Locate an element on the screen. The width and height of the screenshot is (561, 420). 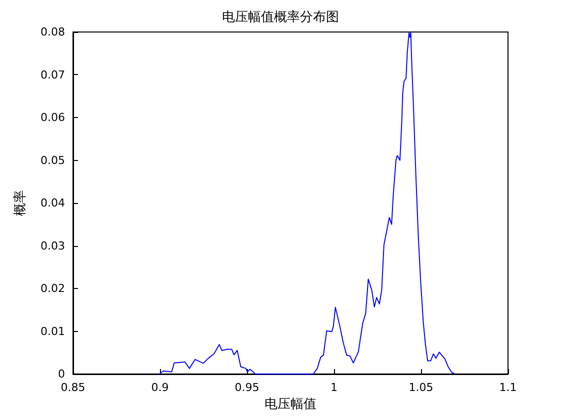
y-tick-label: 0.03 is located at coordinates (52, 245).